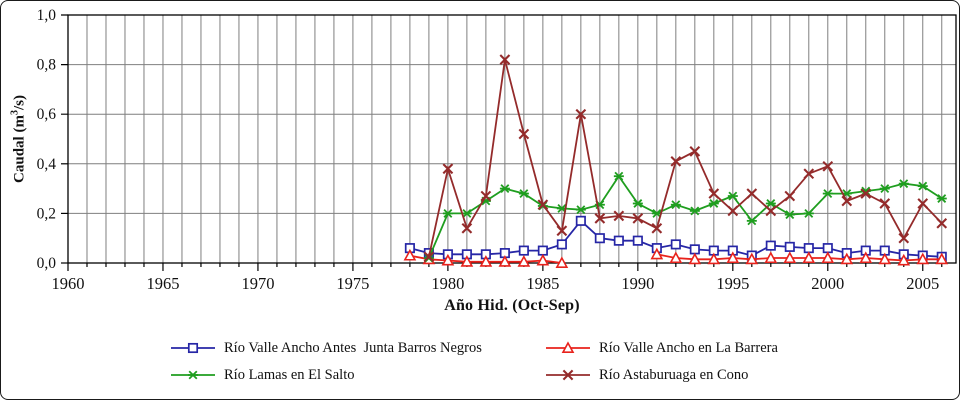 The height and width of the screenshot is (400, 960). Describe the element at coordinates (688, 348) in the screenshot. I see `legend-label: Río Valle Ancho en La Barrera` at that location.